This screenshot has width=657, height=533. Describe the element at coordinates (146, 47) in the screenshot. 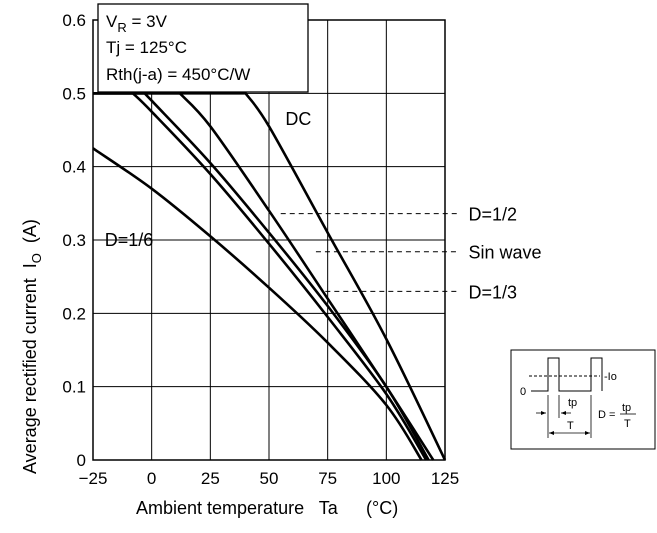

I see `condition-tj: Tj = 125°C` at that location.